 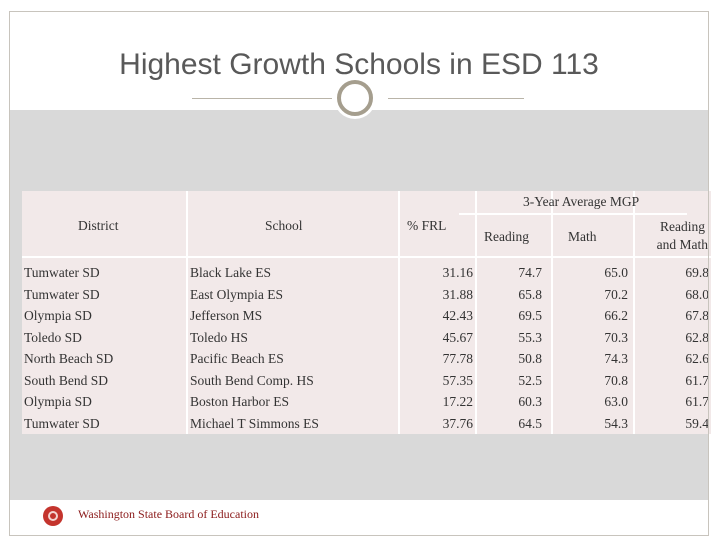 What do you see at coordinates (682, 244) in the screenshot?
I see `header-reading-math-line2: and Math` at bounding box center [682, 244].